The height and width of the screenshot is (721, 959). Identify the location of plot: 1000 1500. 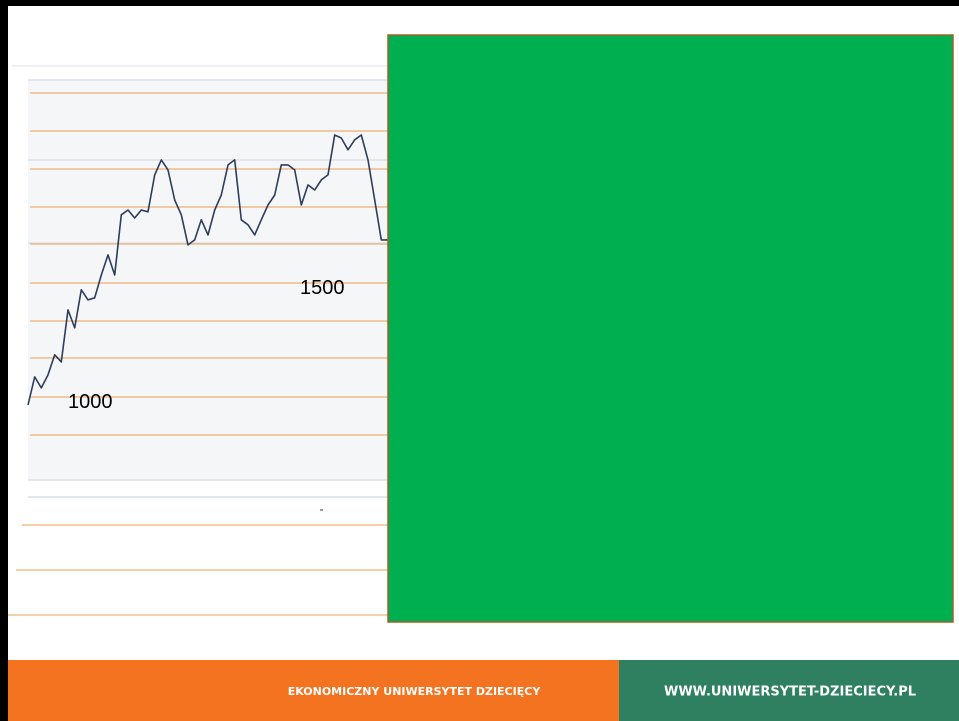
(207, 273).